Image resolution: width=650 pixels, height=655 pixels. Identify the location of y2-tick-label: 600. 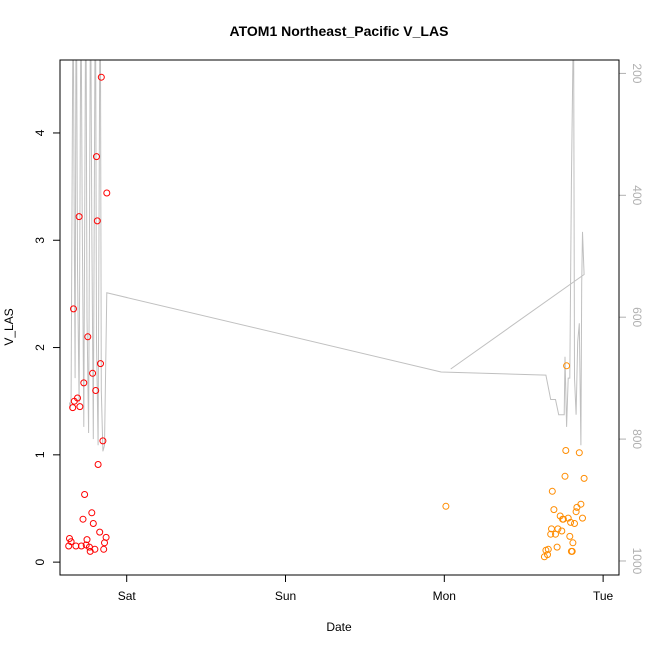
(637, 317).